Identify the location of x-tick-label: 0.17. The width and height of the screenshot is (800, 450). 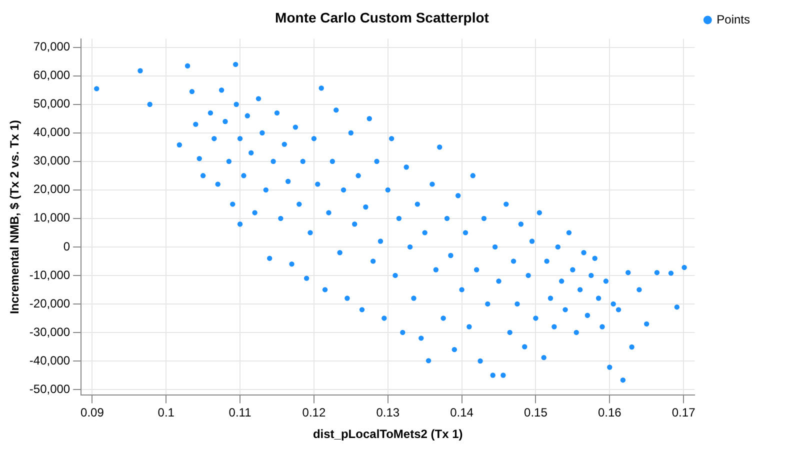
(684, 413).